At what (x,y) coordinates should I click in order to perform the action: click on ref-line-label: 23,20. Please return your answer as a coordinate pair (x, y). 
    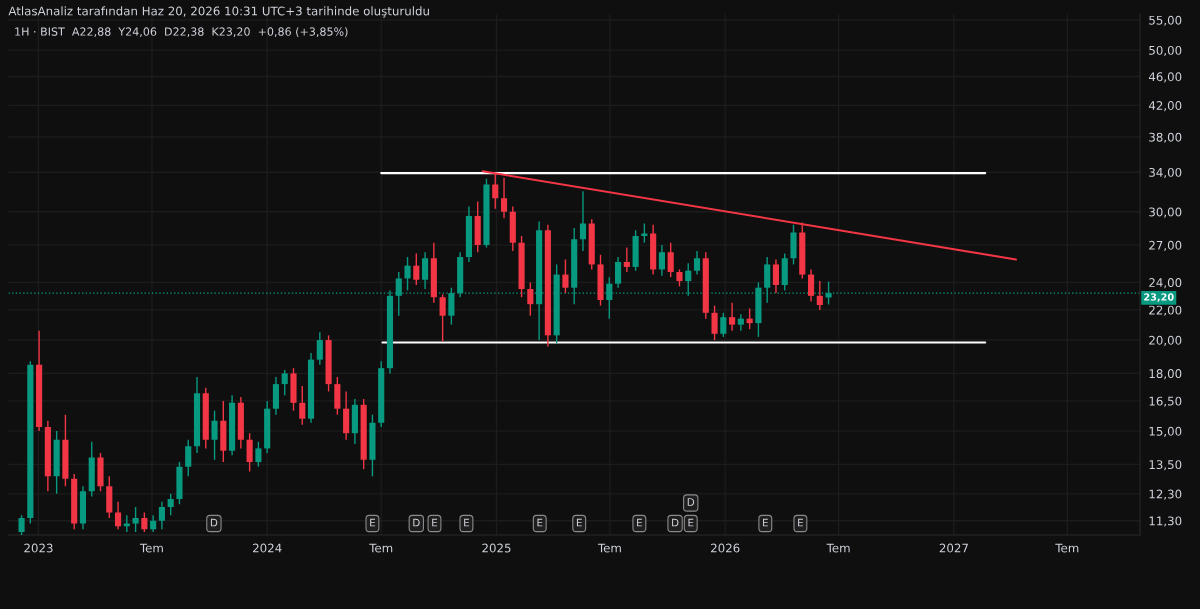
    Looking at the image, I should click on (1159, 297).